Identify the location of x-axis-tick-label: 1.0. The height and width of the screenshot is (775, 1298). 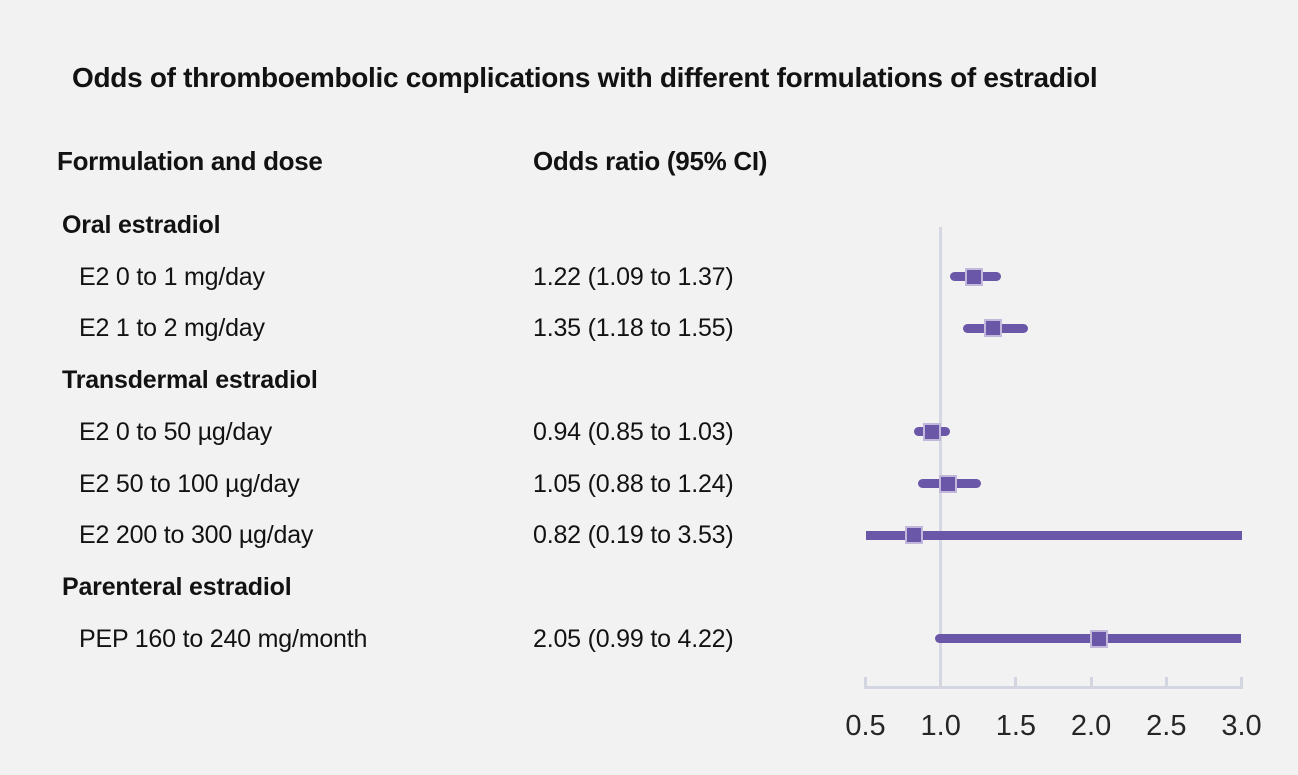
(940, 726).